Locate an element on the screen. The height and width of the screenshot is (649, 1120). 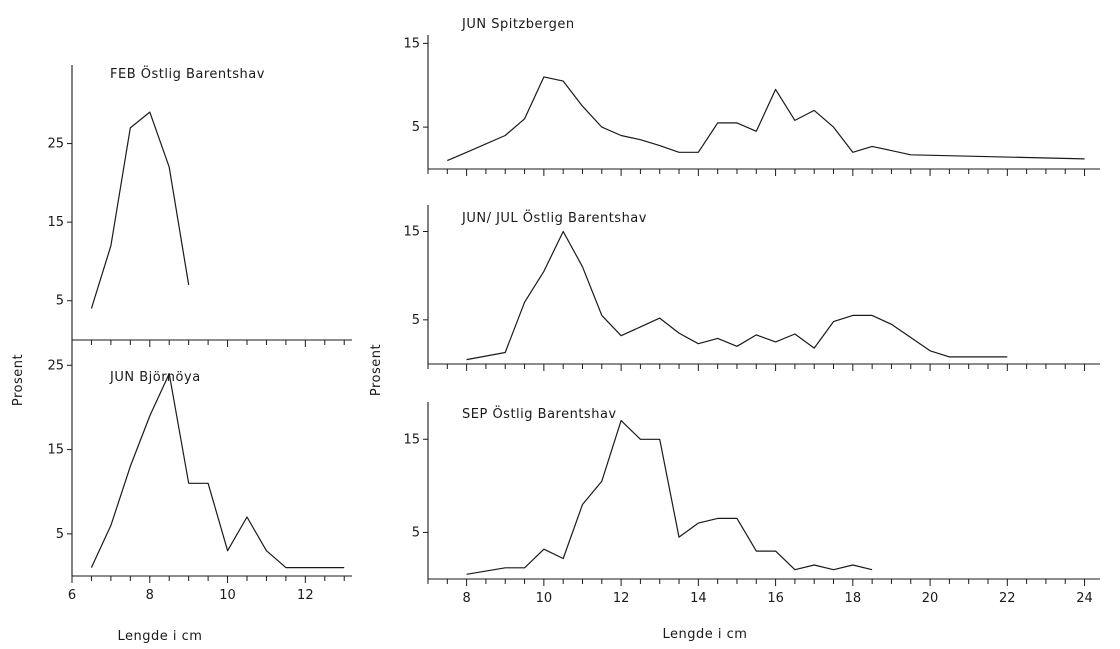
panel-title: JUN Björnöya is located at coordinates (155, 377).